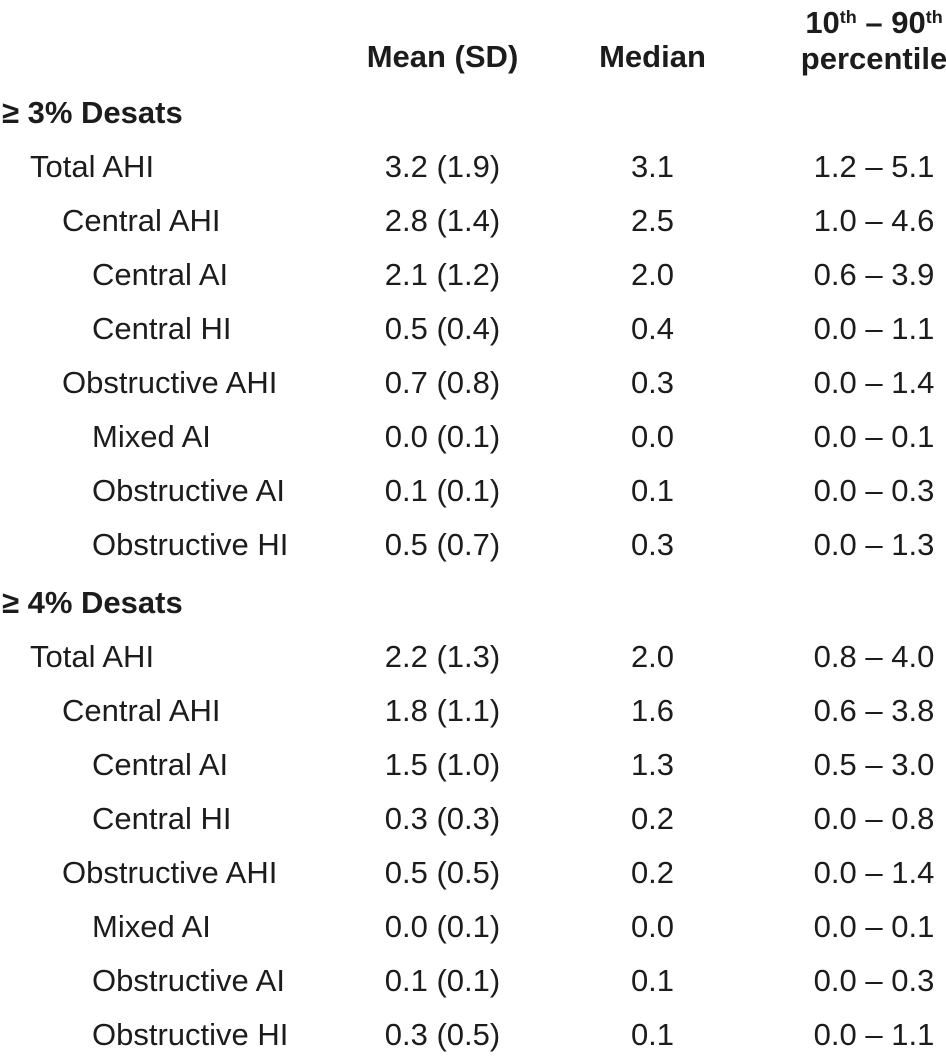 This screenshot has width=946, height=1062. Describe the element at coordinates (442, 764) in the screenshot. I see `mean-sd-value: 1.5 (1.0)` at that location.